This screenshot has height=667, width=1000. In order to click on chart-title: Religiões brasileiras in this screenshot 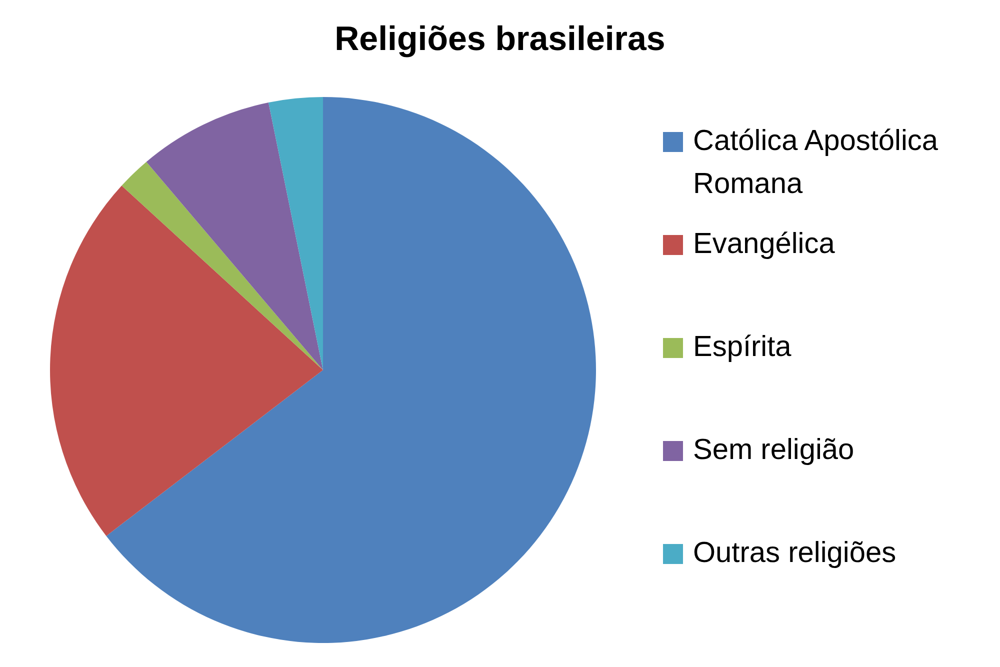, I will do `click(500, 39)`.